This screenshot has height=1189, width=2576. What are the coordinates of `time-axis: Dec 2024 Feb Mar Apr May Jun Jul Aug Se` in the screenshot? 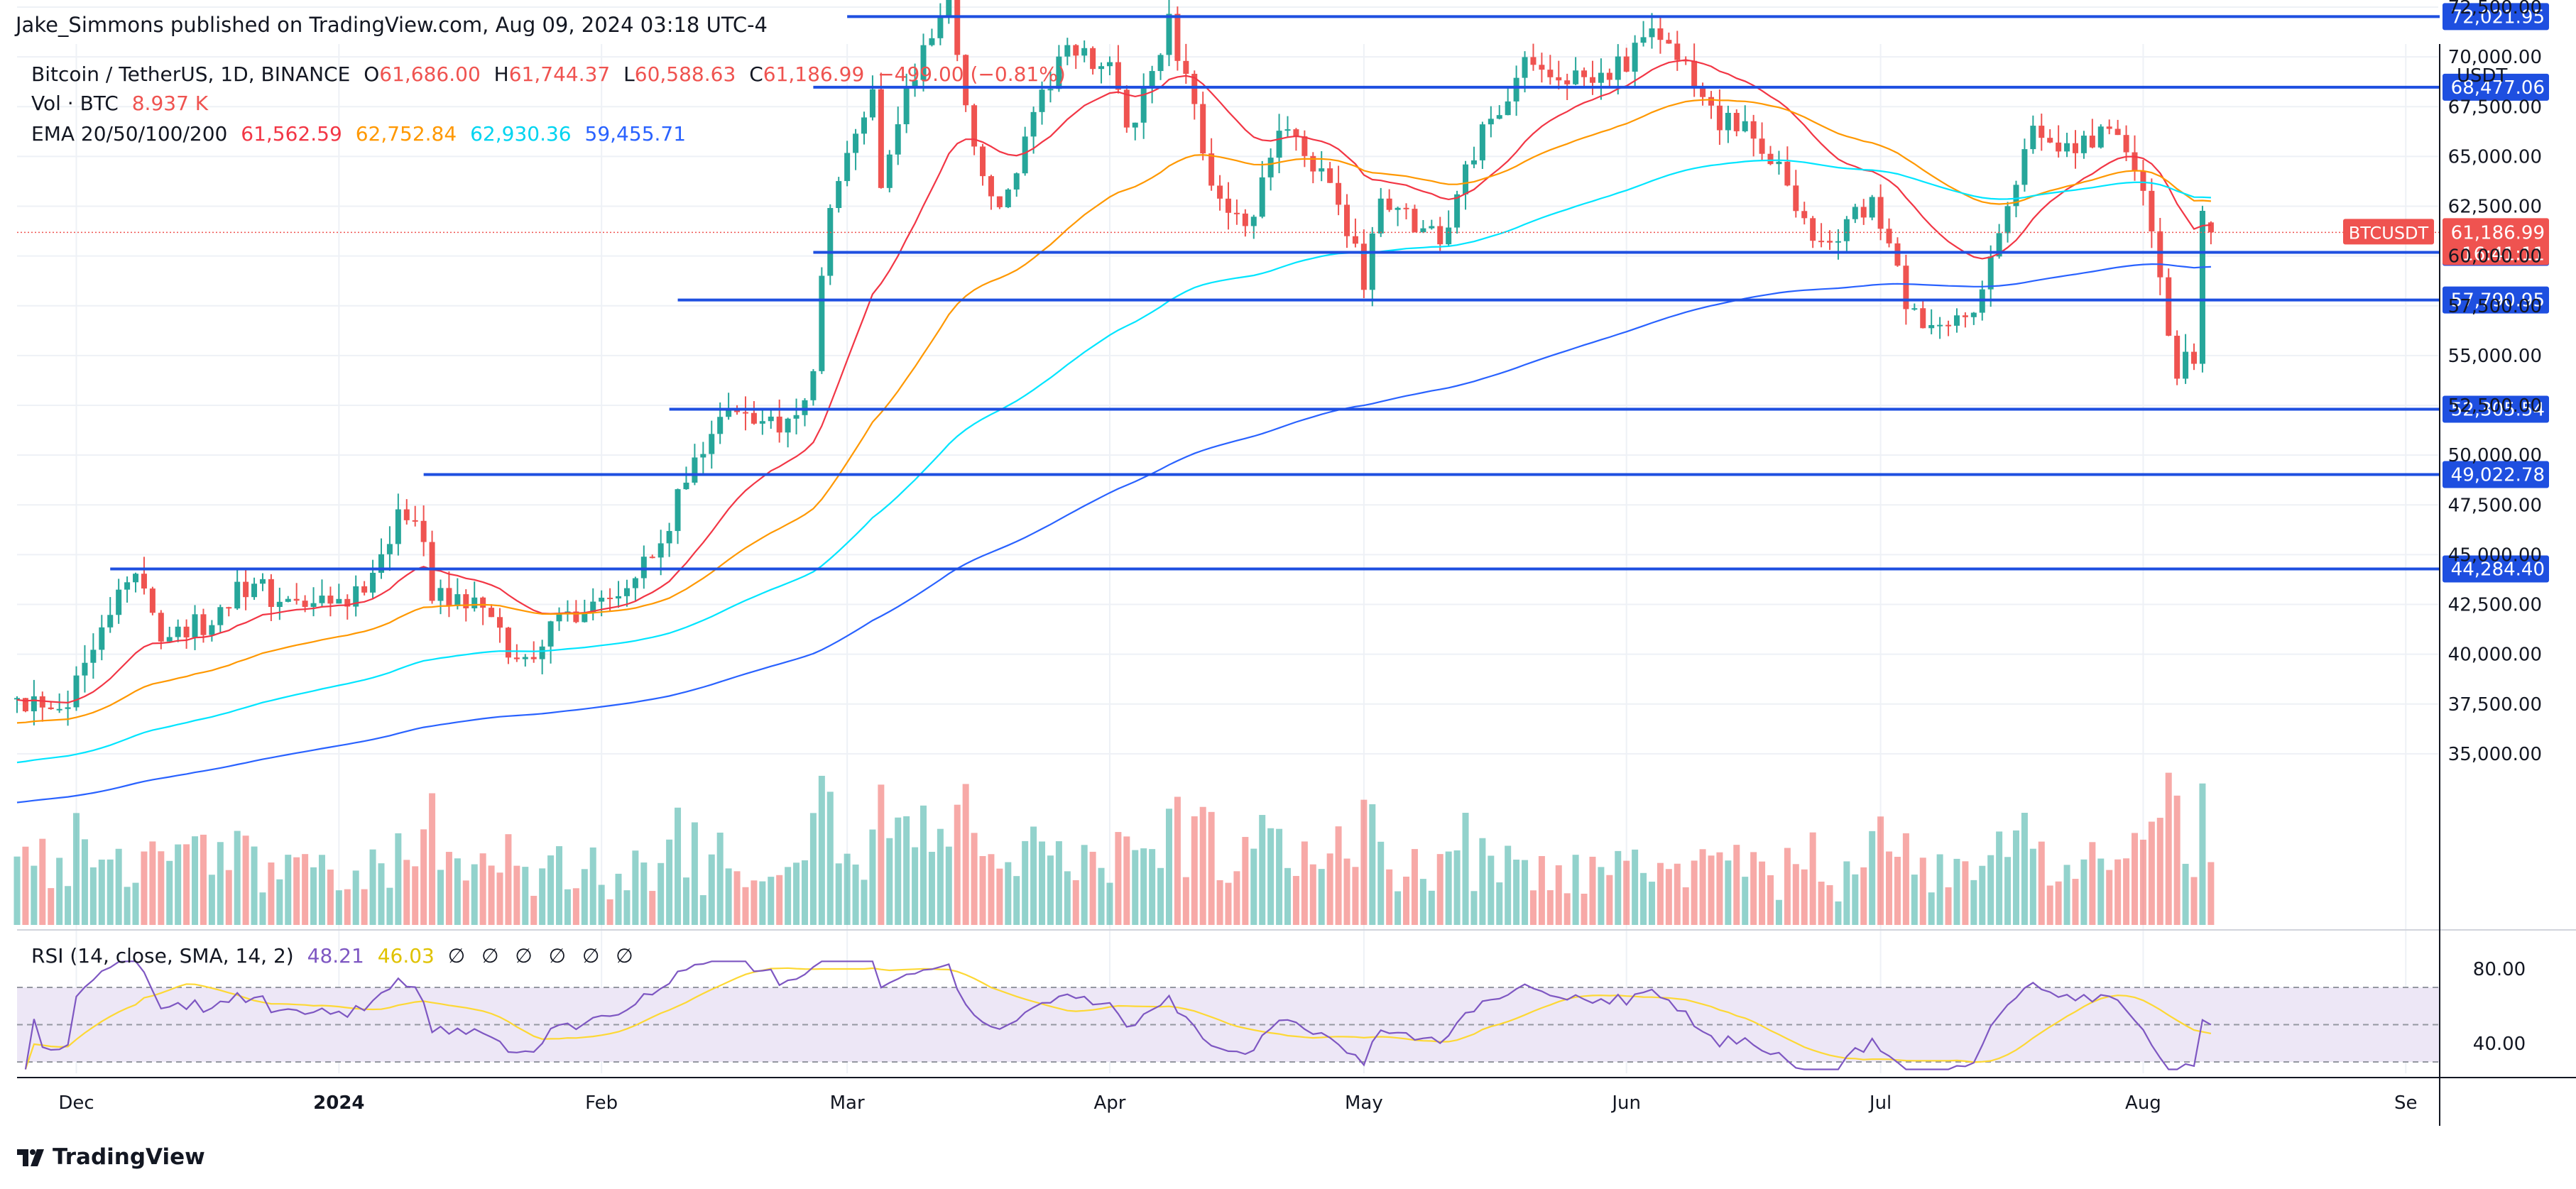 It's located at (1296, 1095).